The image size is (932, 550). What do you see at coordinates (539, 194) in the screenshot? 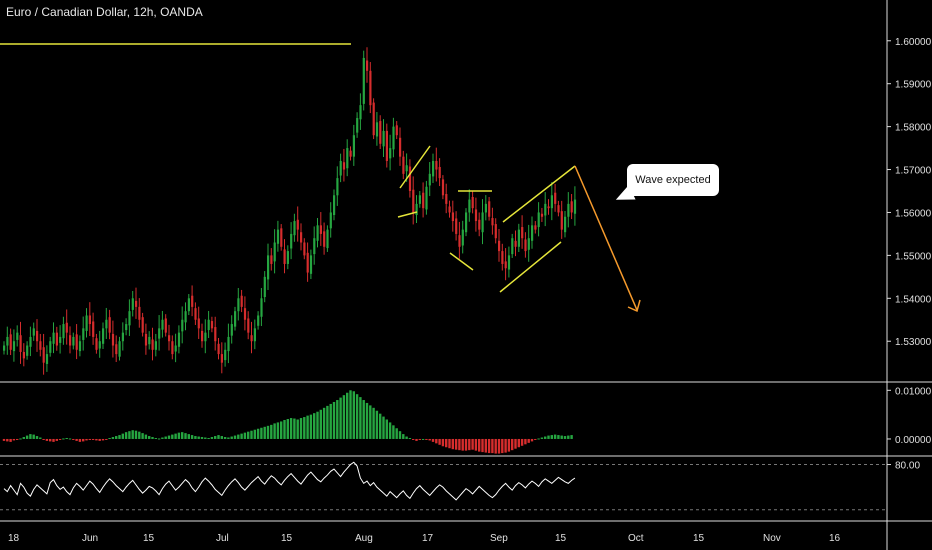
I see `channel-upper-line` at bounding box center [539, 194].